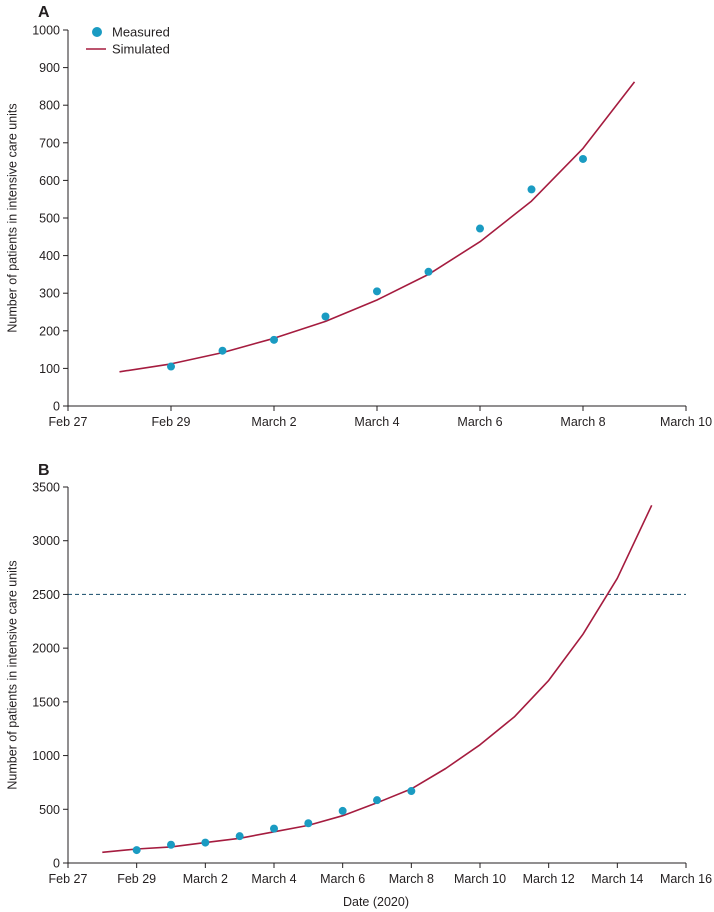 The image size is (714, 912). I want to click on panel-a-y-tick-label: 900, so click(49, 68).